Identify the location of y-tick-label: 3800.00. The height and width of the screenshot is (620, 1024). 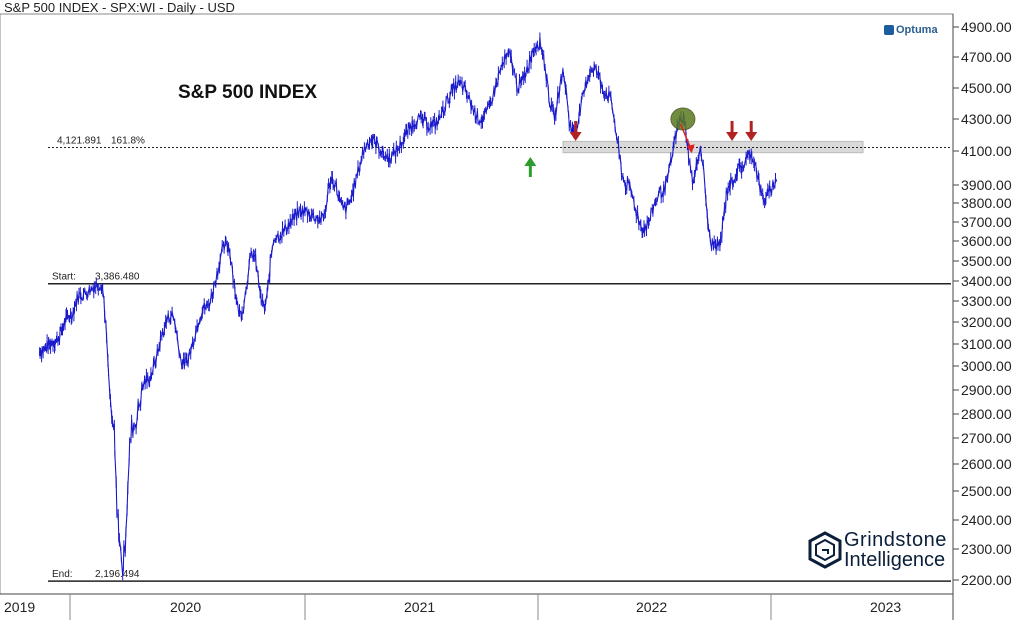
(986, 203).